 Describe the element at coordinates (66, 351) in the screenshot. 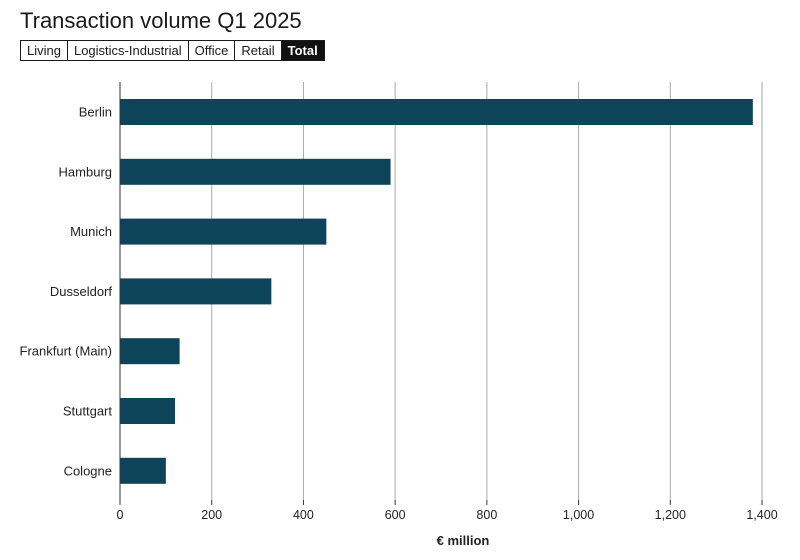

I see `category-label: Frankfurt (Main)` at that location.